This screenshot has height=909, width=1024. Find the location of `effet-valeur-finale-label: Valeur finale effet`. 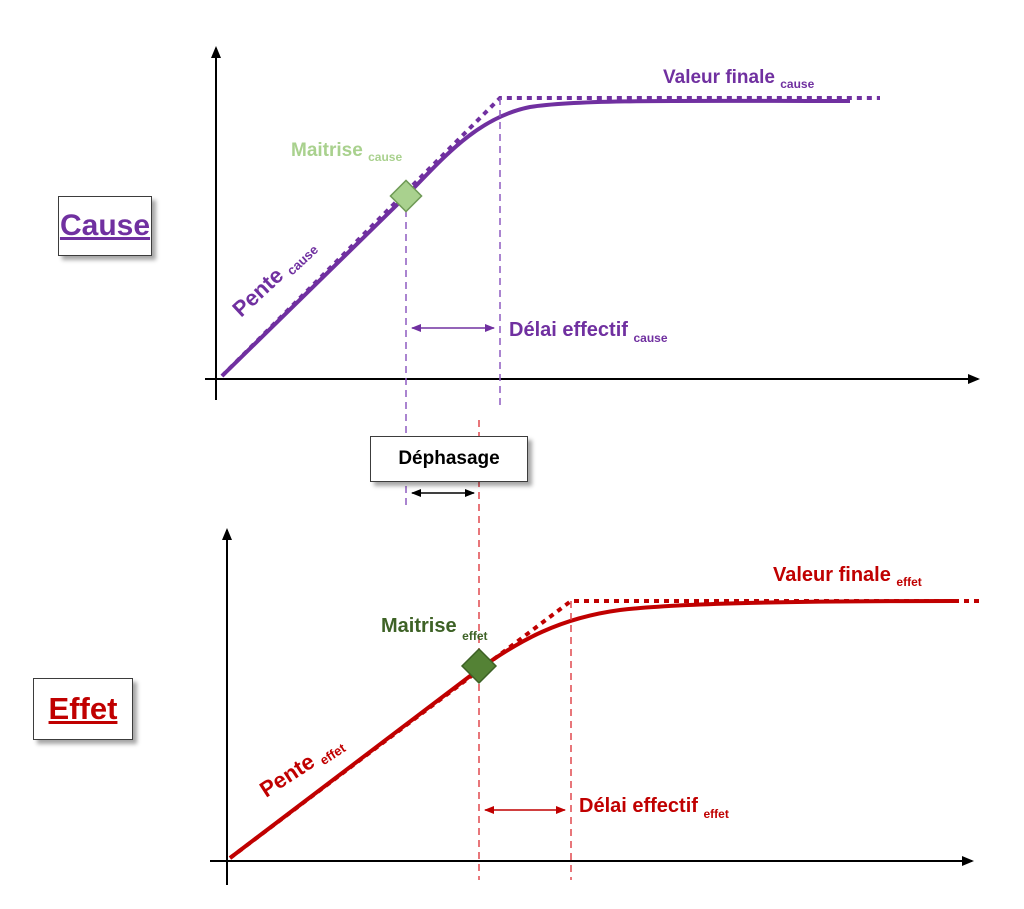

effet-valeur-finale-label: Valeur finale effet is located at coordinates (847, 576).